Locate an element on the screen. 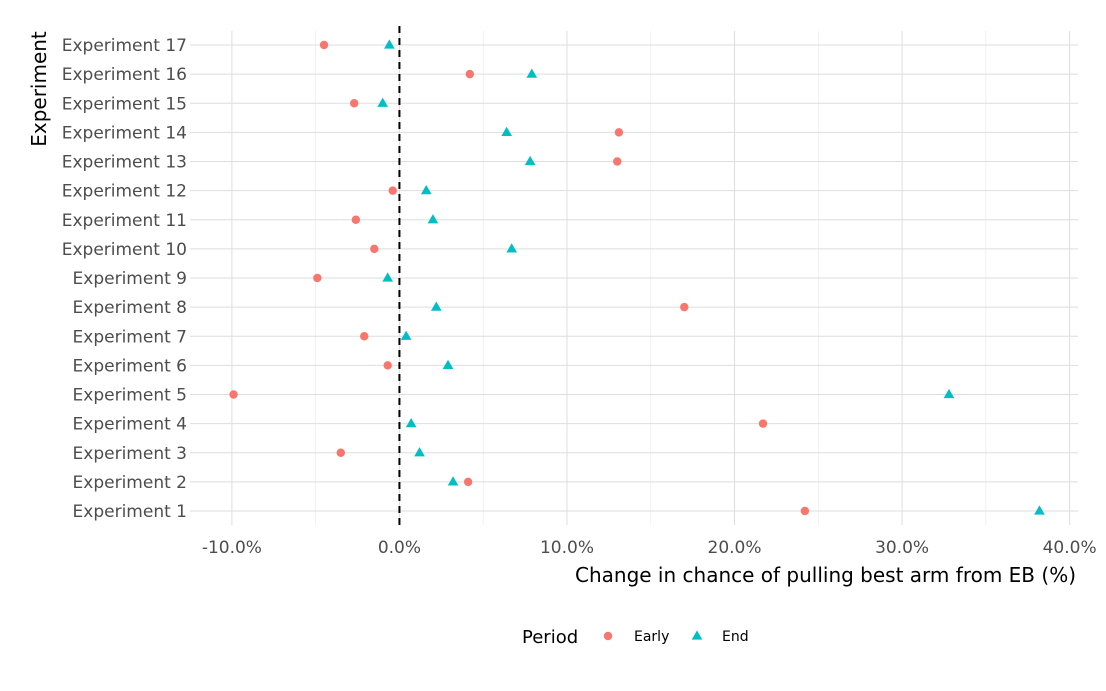 This screenshot has height=691, width=1106. y-tick-label: Experiment 11 is located at coordinates (124, 221).